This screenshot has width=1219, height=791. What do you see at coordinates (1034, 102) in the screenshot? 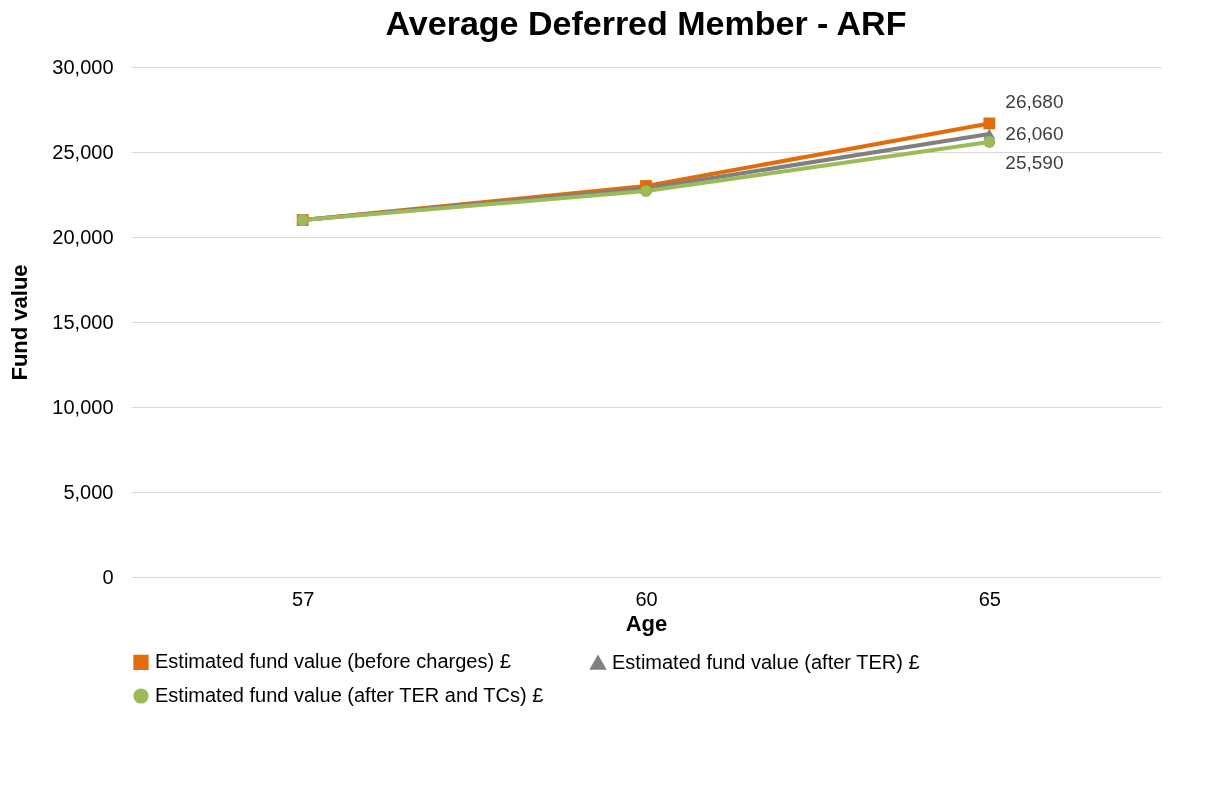
I see `data-label: 26,680` at bounding box center [1034, 102].